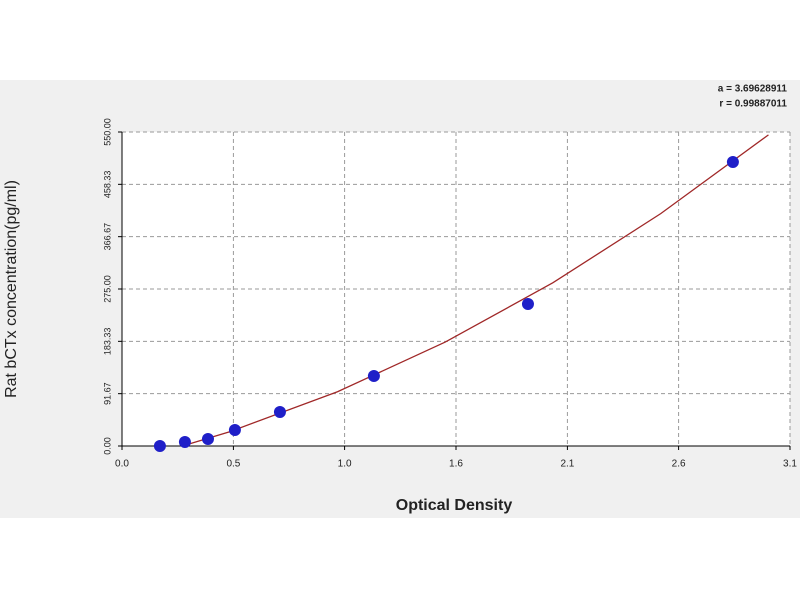 This screenshot has width=800, height=600. Describe the element at coordinates (753, 104) in the screenshot. I see `annotation: r = 0.99887011` at that location.